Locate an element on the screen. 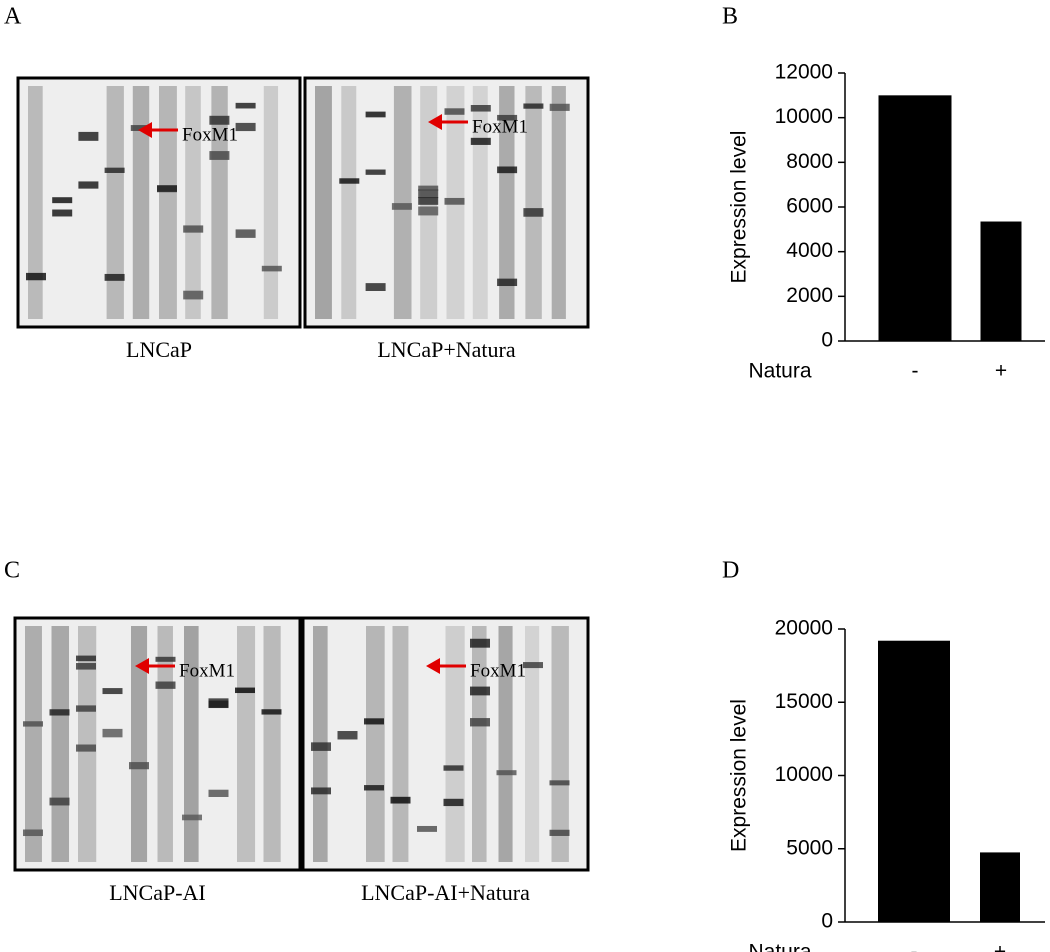 The image size is (1050, 952). y-tick-label: 15000 is located at coordinates (804, 701).